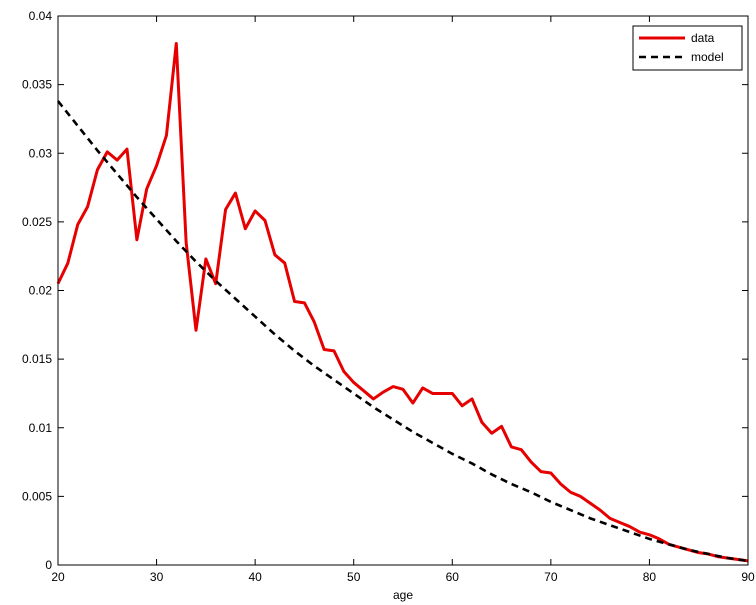 The image size is (756, 605). What do you see at coordinates (157, 577) in the screenshot?
I see `x-tick-label: 30` at bounding box center [157, 577].